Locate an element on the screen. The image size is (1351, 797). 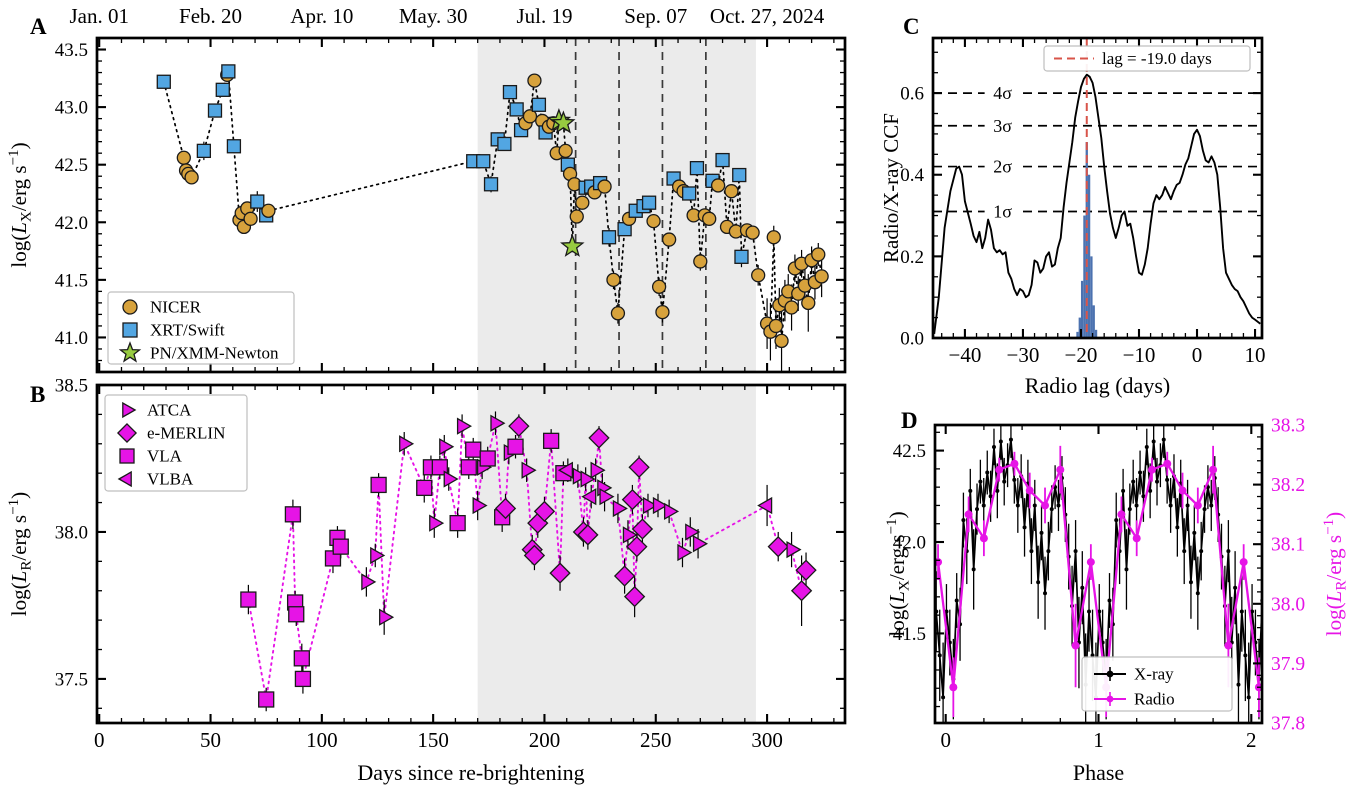
legend-label: PN/XMM-Newton is located at coordinates (214, 353).